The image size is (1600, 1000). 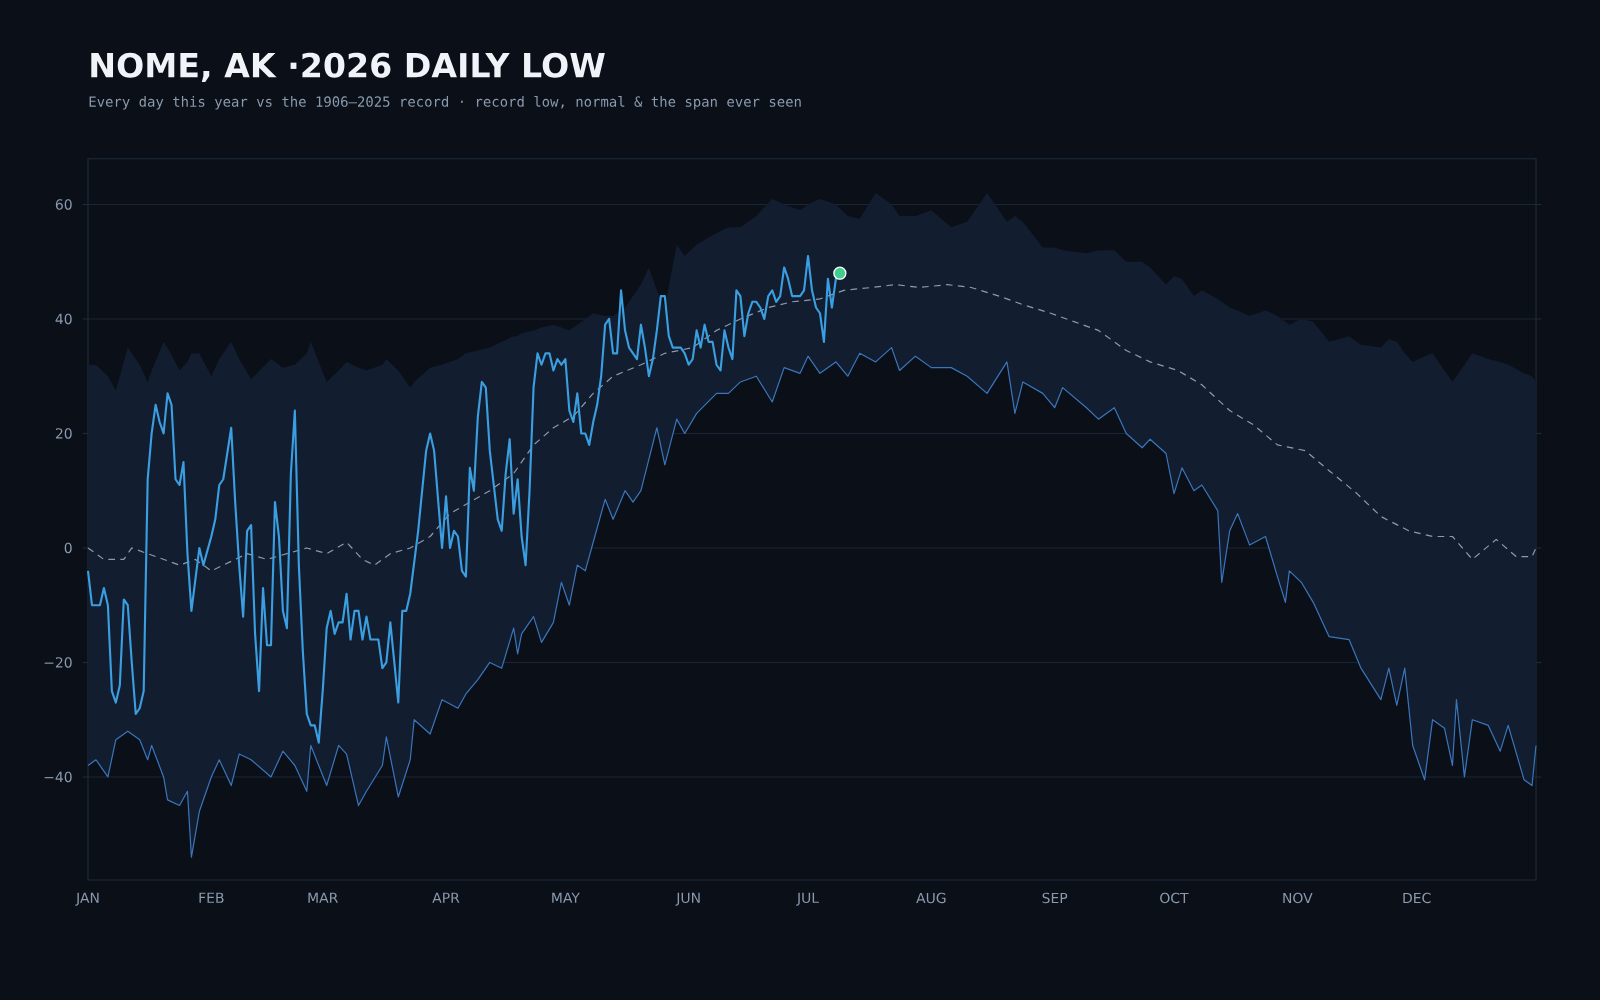 I want to click on x-tick-label: AUG, so click(x=931, y=898).